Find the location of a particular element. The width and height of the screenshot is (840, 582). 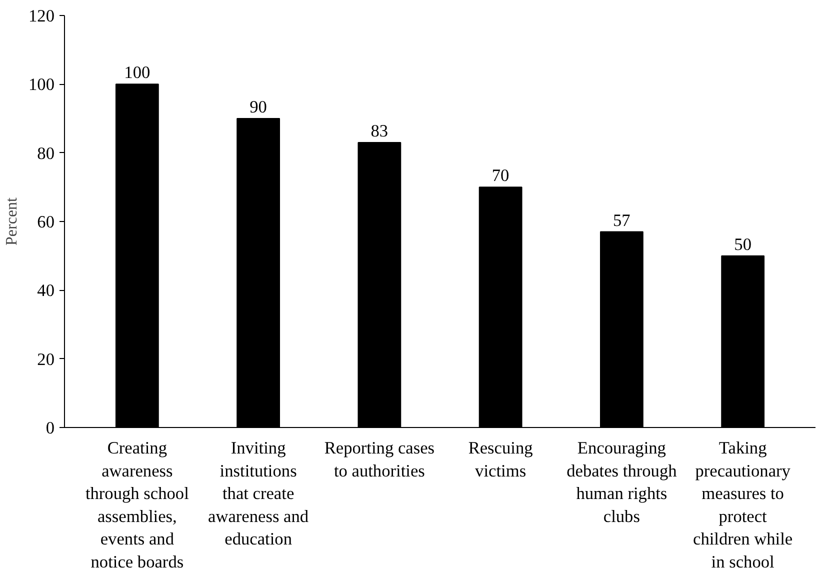

y-axis-title: Percent is located at coordinates (12, 221).